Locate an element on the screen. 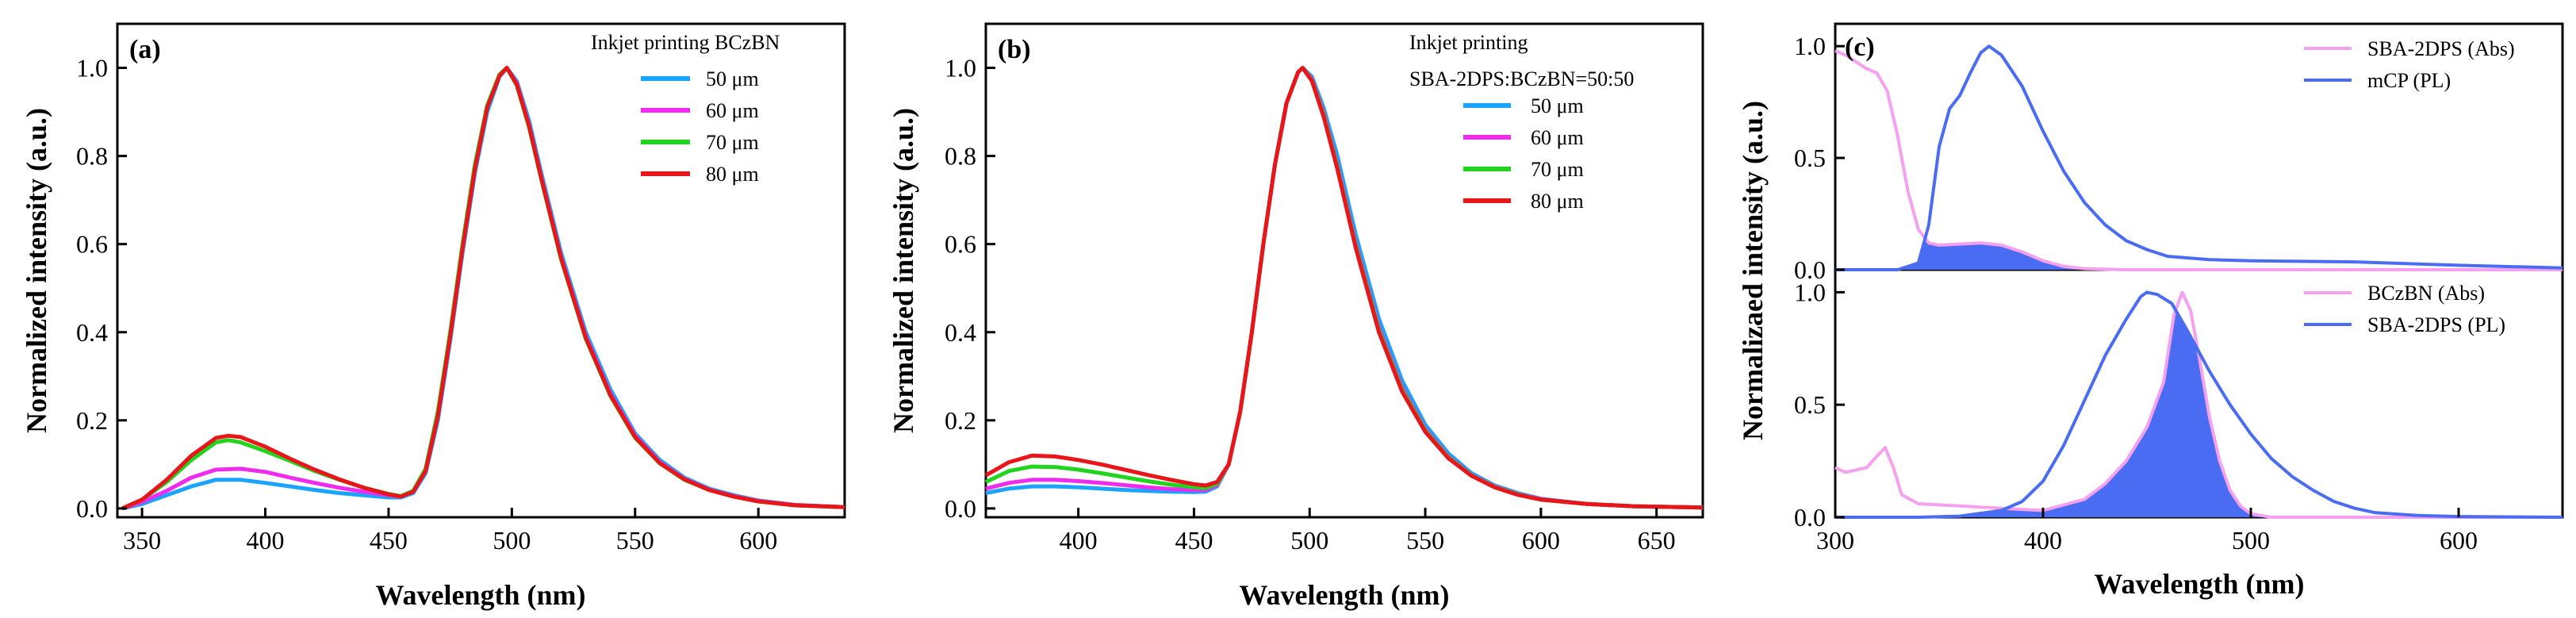 The image size is (2576, 618). legend-label-b-2: 70 μm is located at coordinates (1557, 169).